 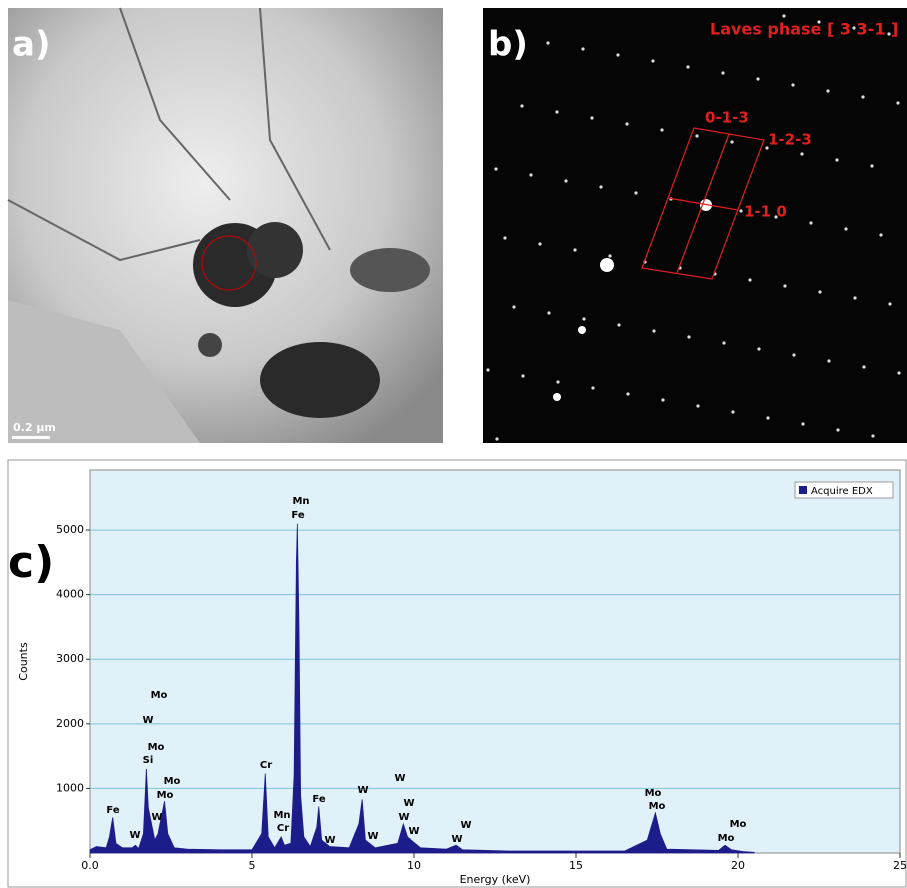 I want to click on x-tick-label: 25, so click(x=900, y=865).